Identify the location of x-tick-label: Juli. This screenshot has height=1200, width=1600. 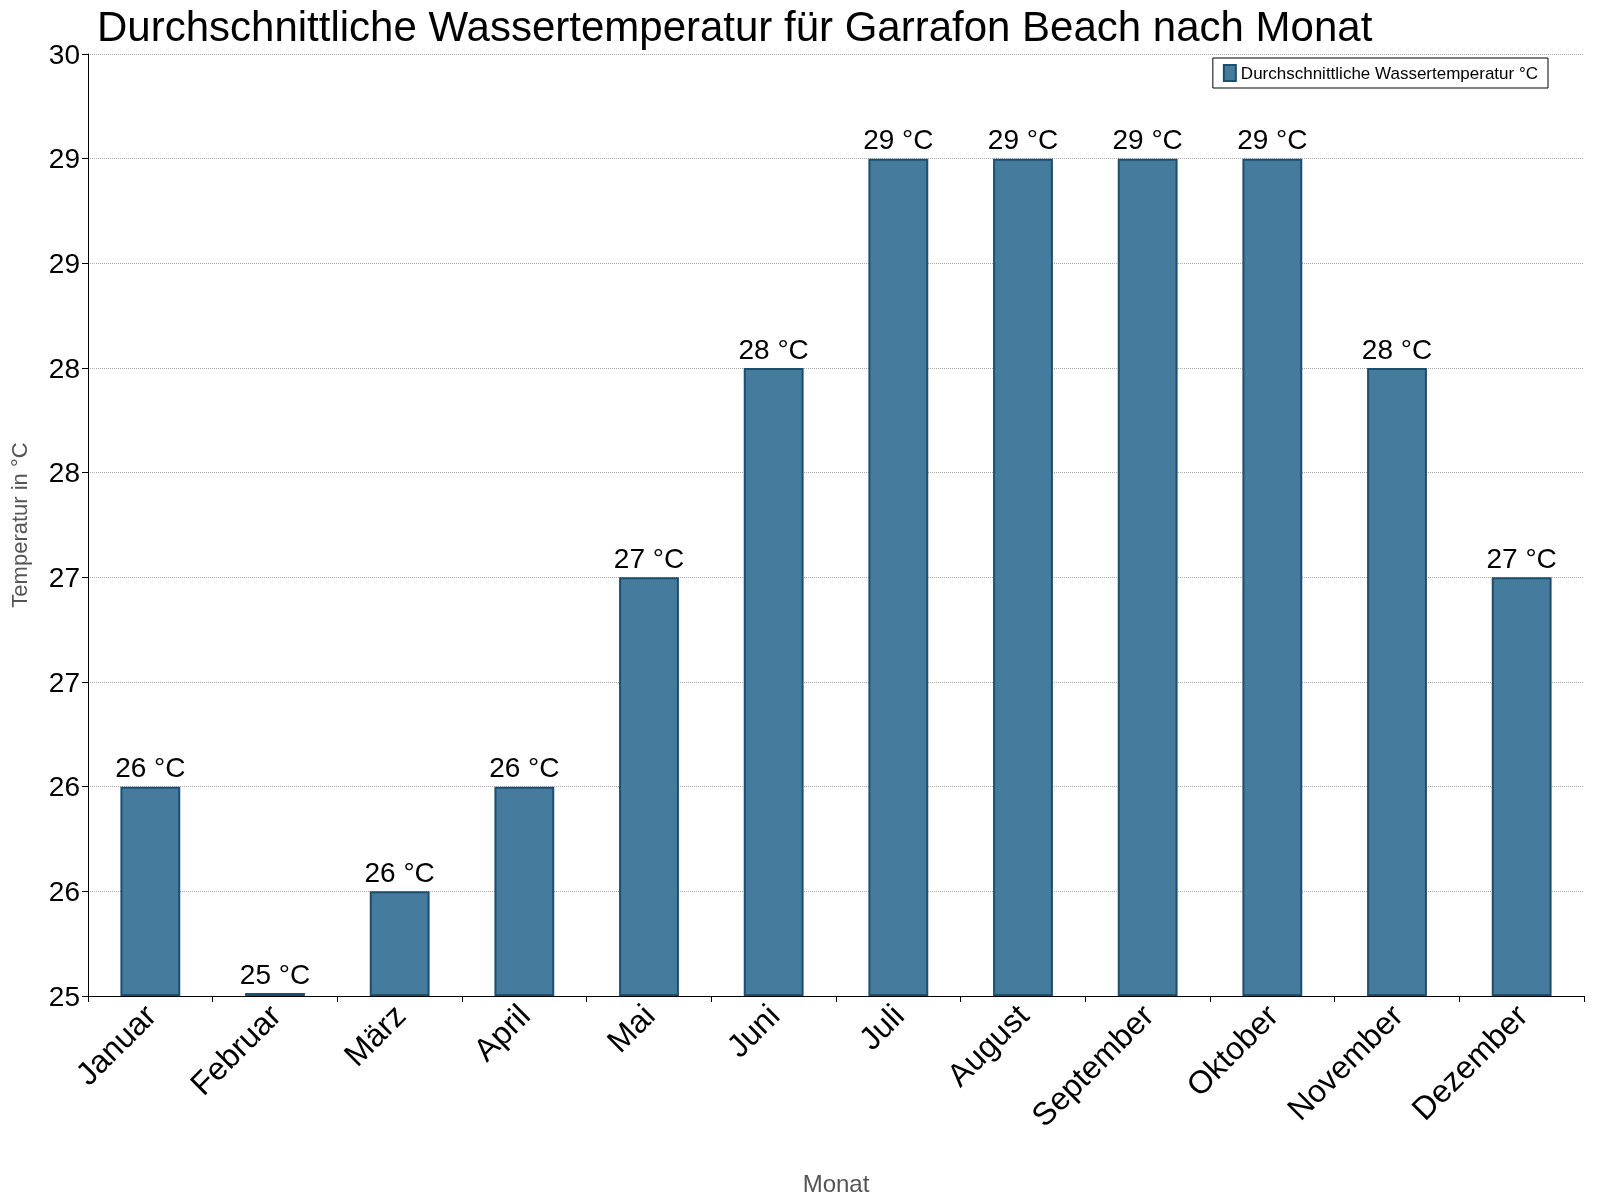
(881, 1027).